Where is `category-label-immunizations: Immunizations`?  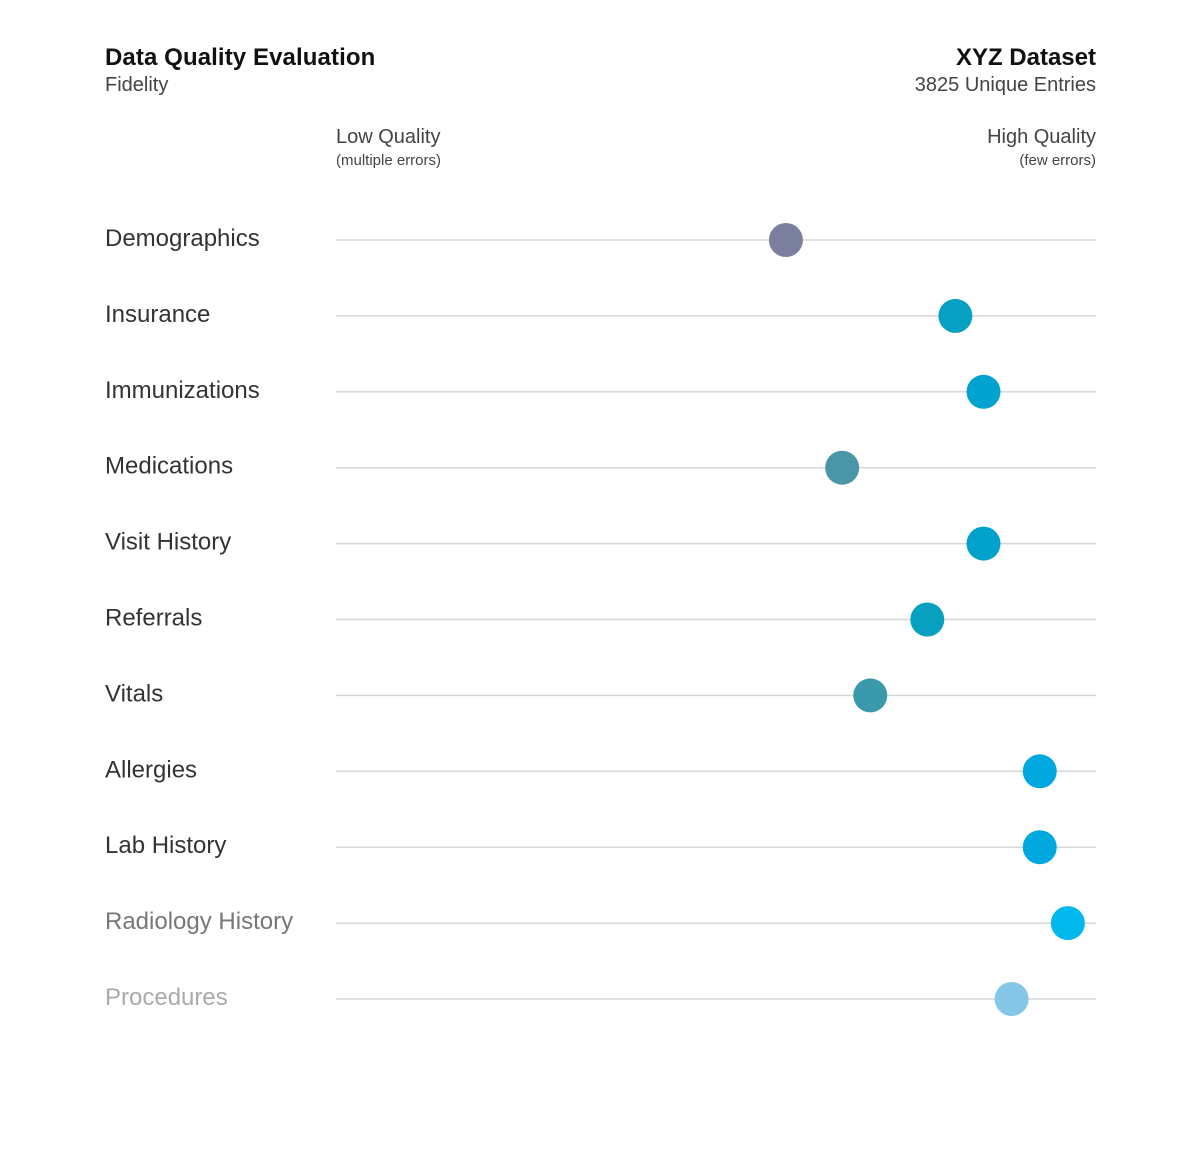
category-label-immunizations: Immunizations is located at coordinates (182, 390).